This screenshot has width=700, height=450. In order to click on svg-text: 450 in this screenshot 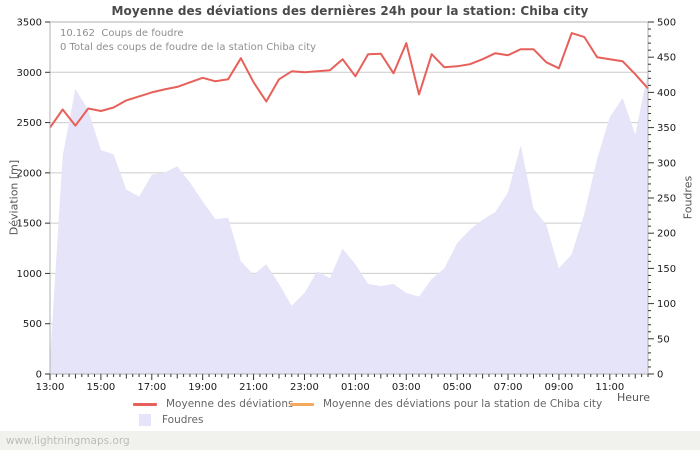, I will do `click(666, 58)`.